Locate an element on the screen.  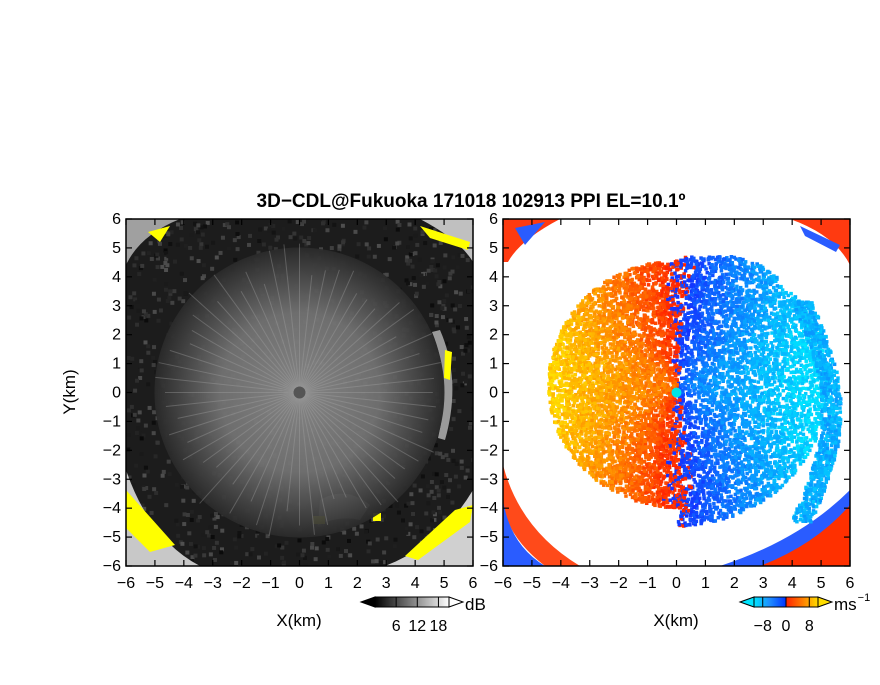
y-tick-label: 3 is located at coordinates (116, 306).